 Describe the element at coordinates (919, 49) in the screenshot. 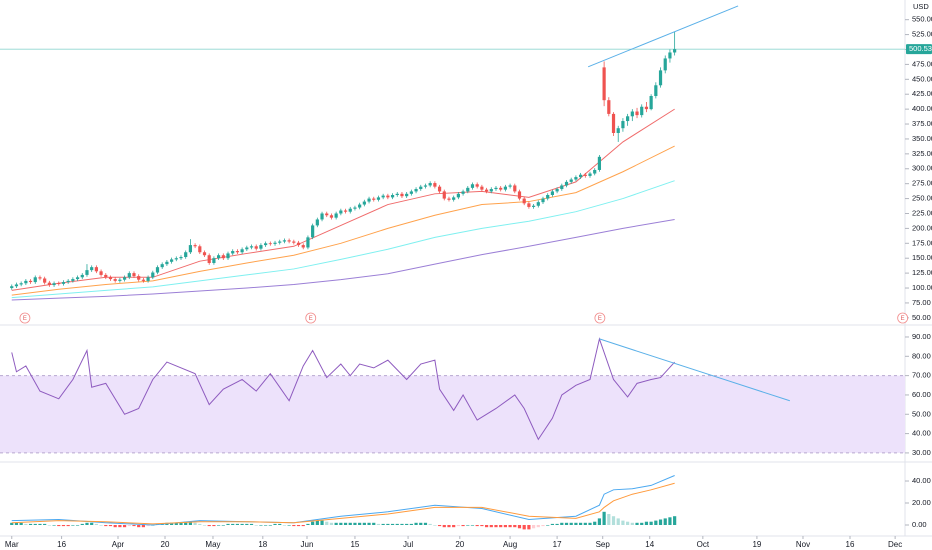

I see `last-price-badge` at that location.